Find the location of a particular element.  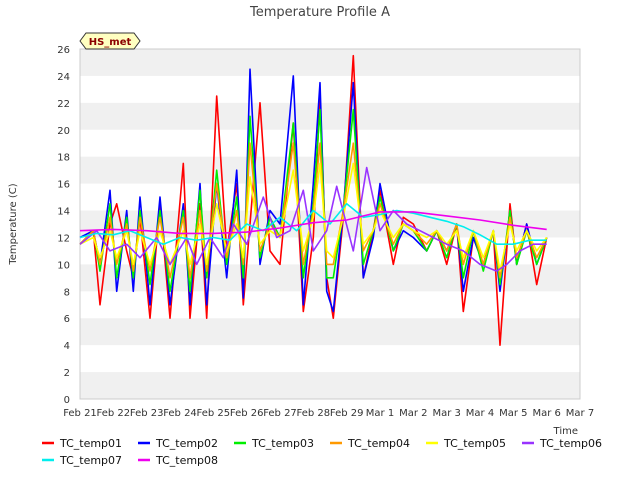

x-tick-label: Feb 24 is located at coordinates (180, 413).